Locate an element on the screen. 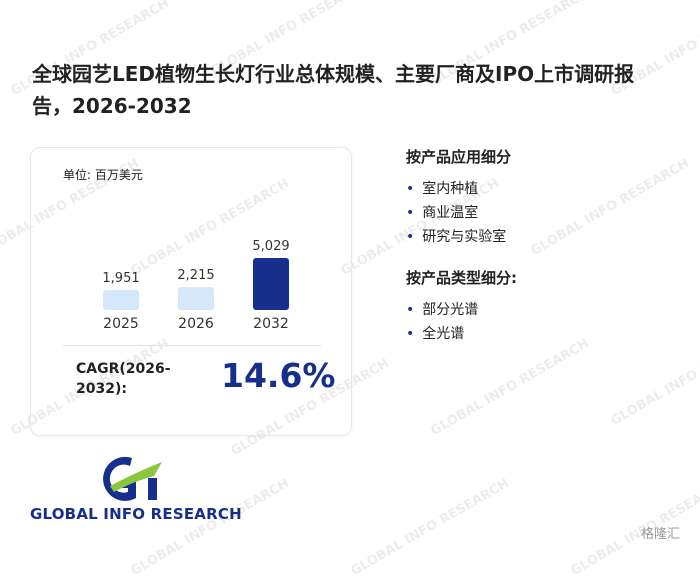 The image size is (700, 579). segments: 按产品应用细分室内种植商业温室研究与实验室按产品类型细分: 部分光谱全光谱 is located at coordinates (461, 255).